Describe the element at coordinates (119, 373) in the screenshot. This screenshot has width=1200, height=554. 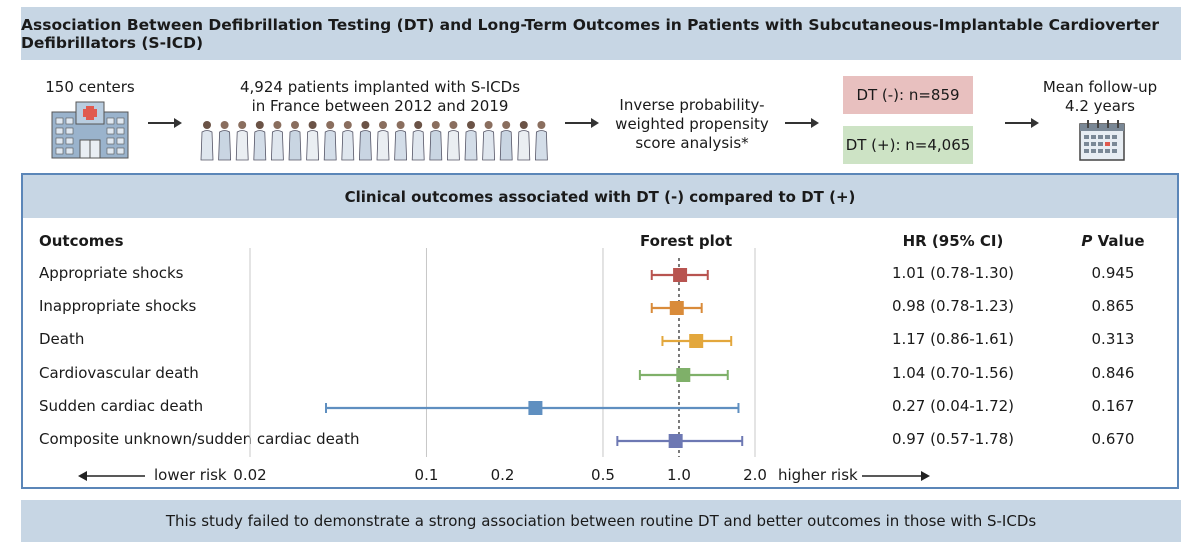
I see `outcome-label: Cardiovascular death` at that location.